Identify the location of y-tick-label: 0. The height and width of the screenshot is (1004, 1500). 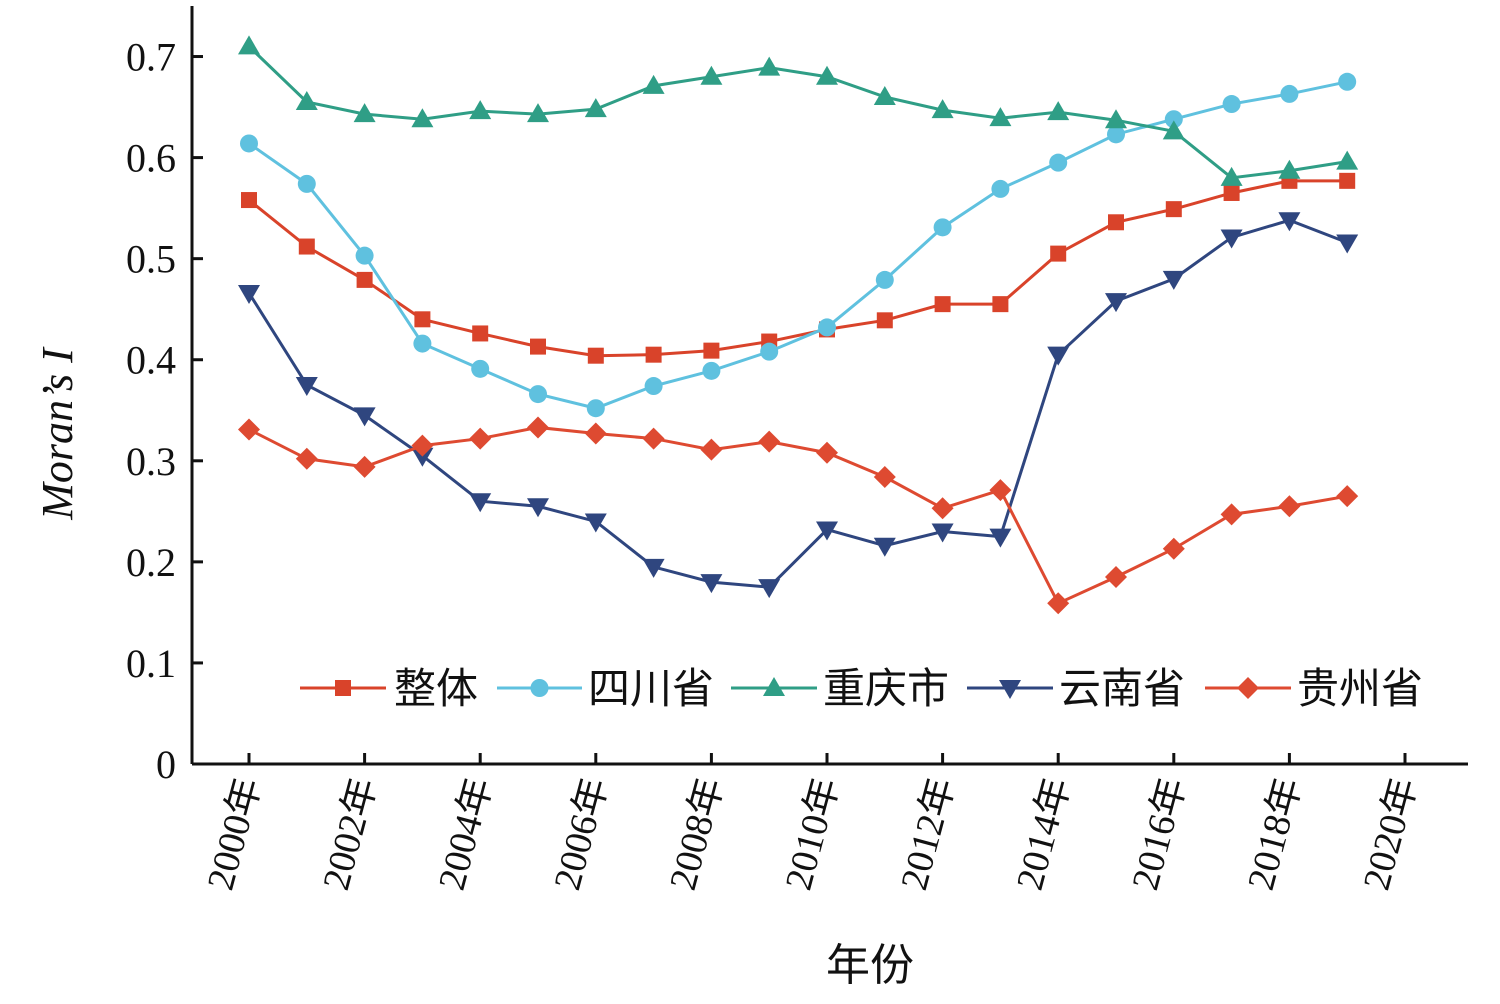
(166, 764).